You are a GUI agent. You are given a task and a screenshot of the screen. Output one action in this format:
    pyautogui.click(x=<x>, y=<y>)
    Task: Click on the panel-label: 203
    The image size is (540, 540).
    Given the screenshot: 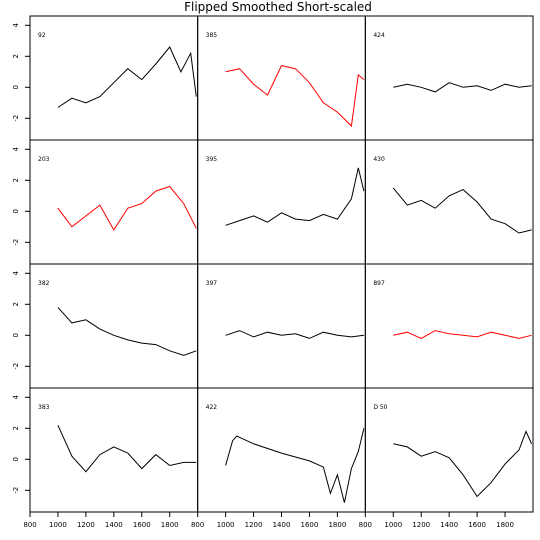 What is the action you would take?
    pyautogui.click(x=44, y=159)
    